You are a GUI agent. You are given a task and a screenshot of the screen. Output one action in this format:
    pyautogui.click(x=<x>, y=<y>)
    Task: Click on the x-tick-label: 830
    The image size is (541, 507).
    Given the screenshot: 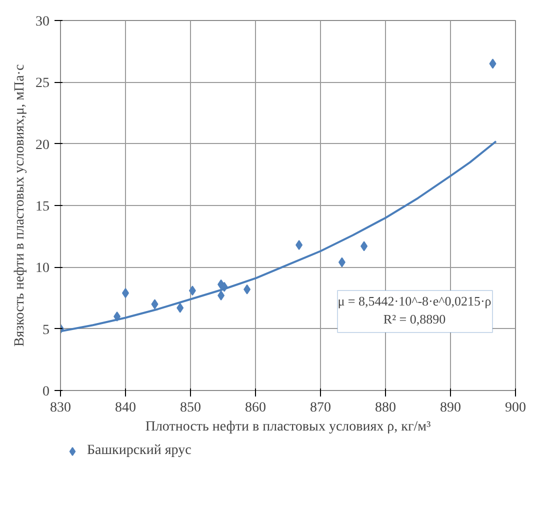 What is the action you would take?
    pyautogui.click(x=60, y=408)
    